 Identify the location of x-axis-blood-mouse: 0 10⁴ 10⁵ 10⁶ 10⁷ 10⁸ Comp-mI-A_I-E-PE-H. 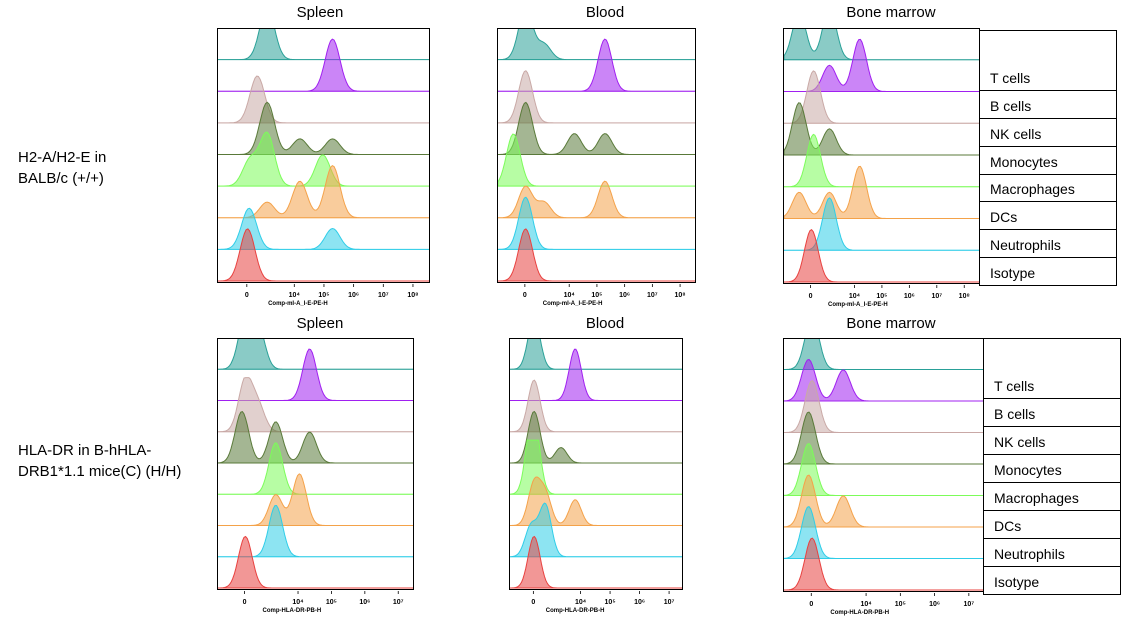
(596, 296).